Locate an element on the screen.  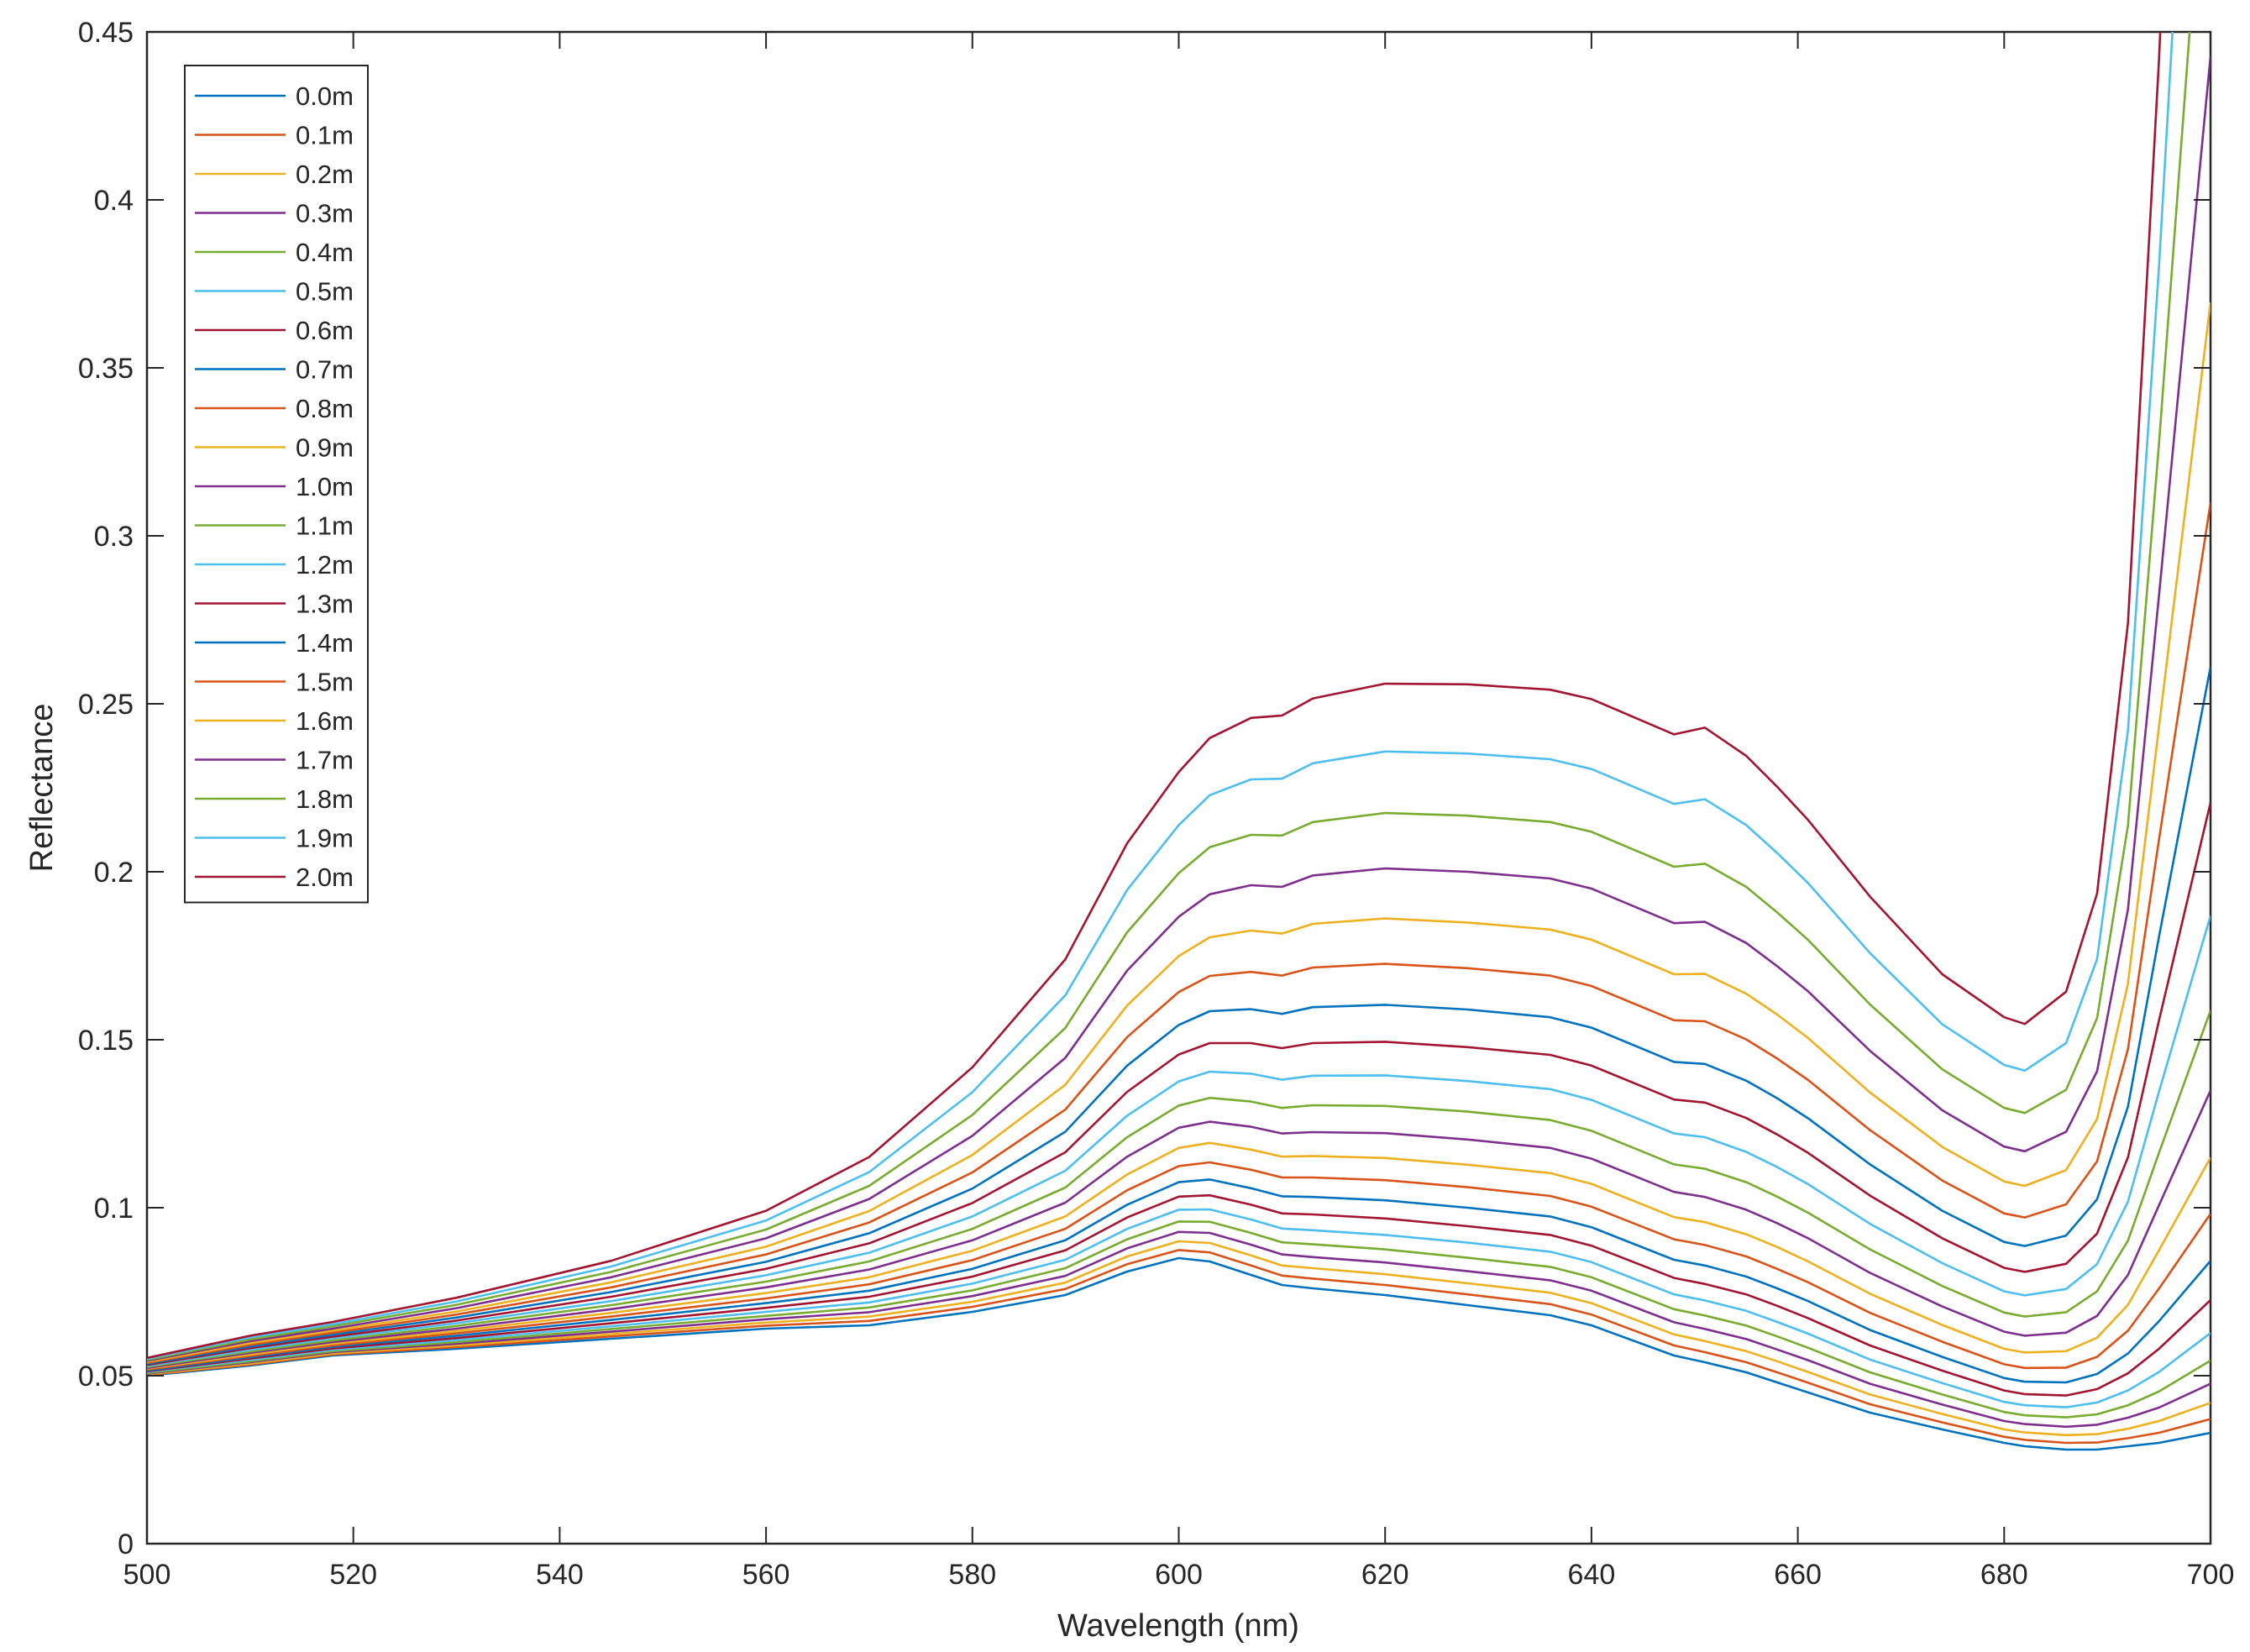
series-line-0.2m is located at coordinates (1179, 1338).